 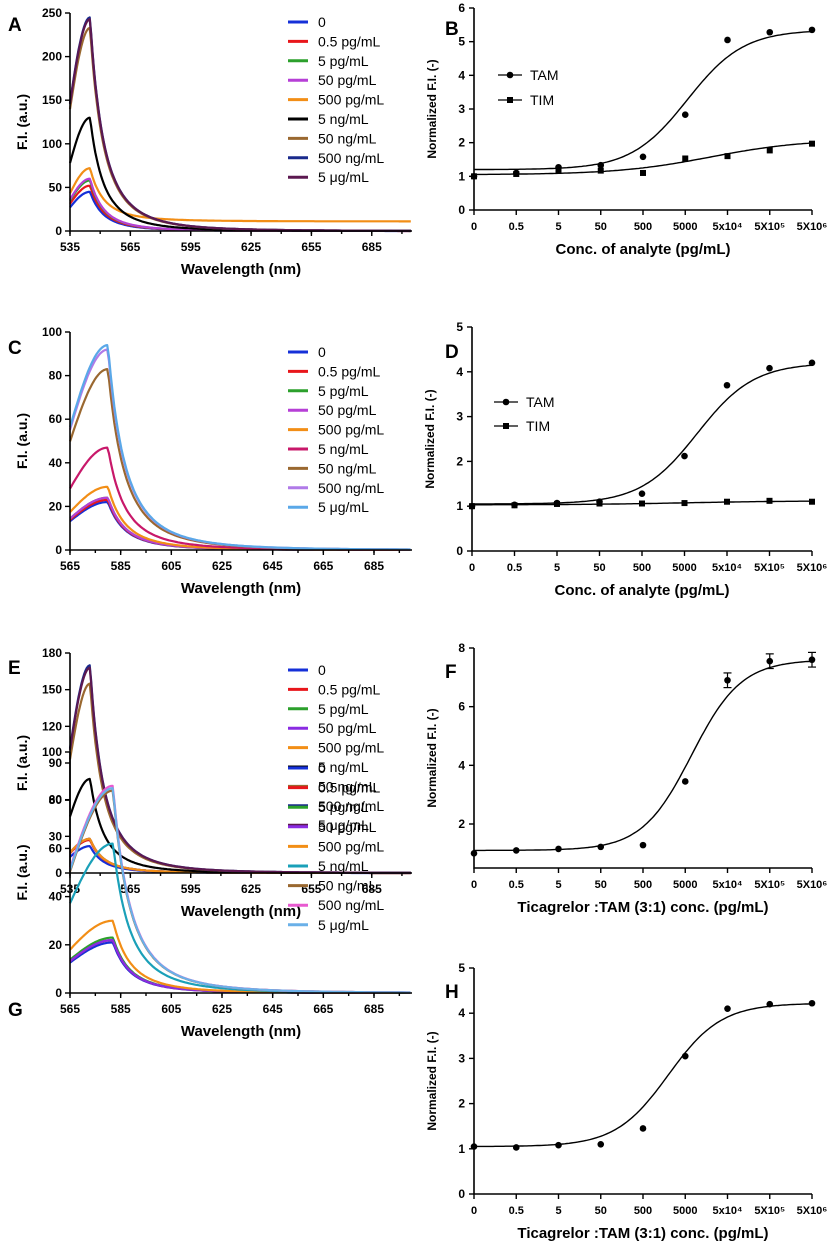 What do you see at coordinates (684, 568) in the screenshot?
I see `x-tick-label: 5000` at bounding box center [684, 568].